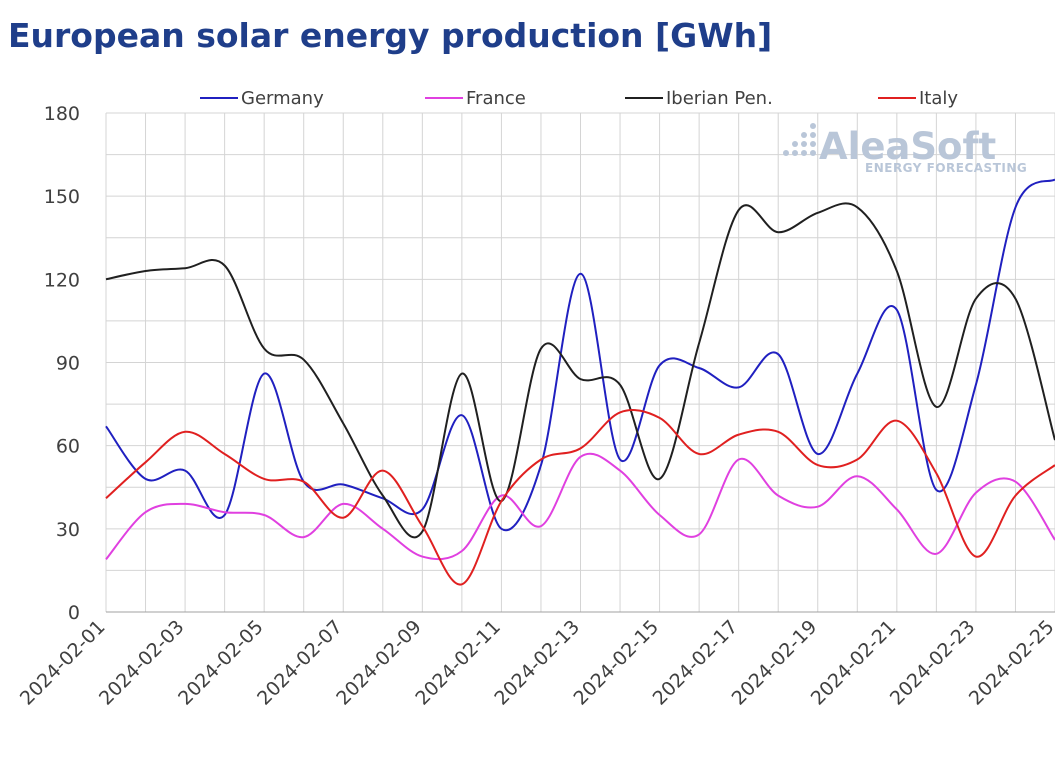 The width and height of the screenshot is (1055, 761). I want to click on chart-title: European solar energy production [GWh], so click(390, 35).